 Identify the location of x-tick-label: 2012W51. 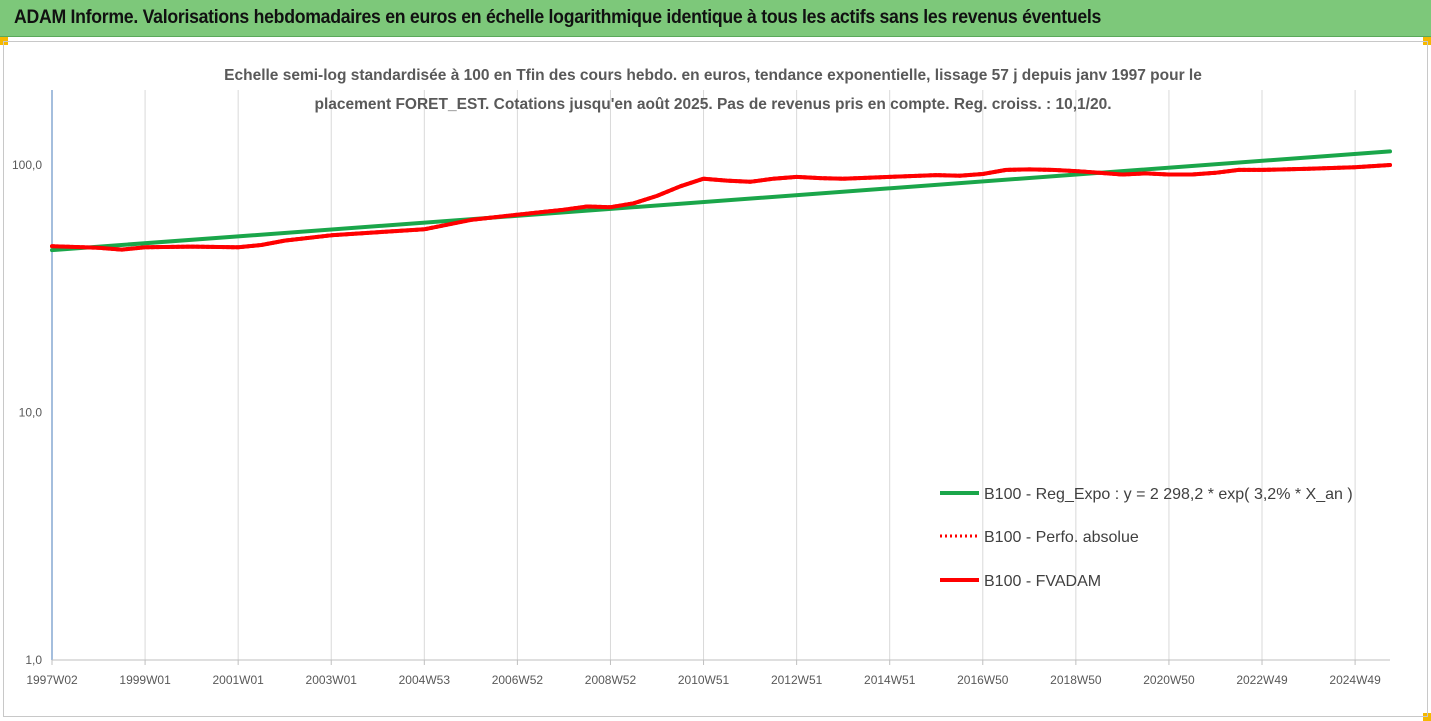
(797, 680).